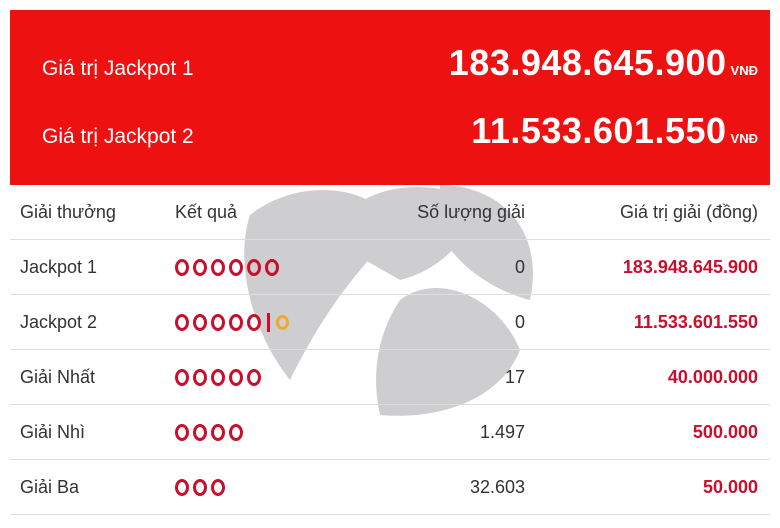  What do you see at coordinates (282, 322) in the screenshot?
I see `special-ball-icon` at bounding box center [282, 322].